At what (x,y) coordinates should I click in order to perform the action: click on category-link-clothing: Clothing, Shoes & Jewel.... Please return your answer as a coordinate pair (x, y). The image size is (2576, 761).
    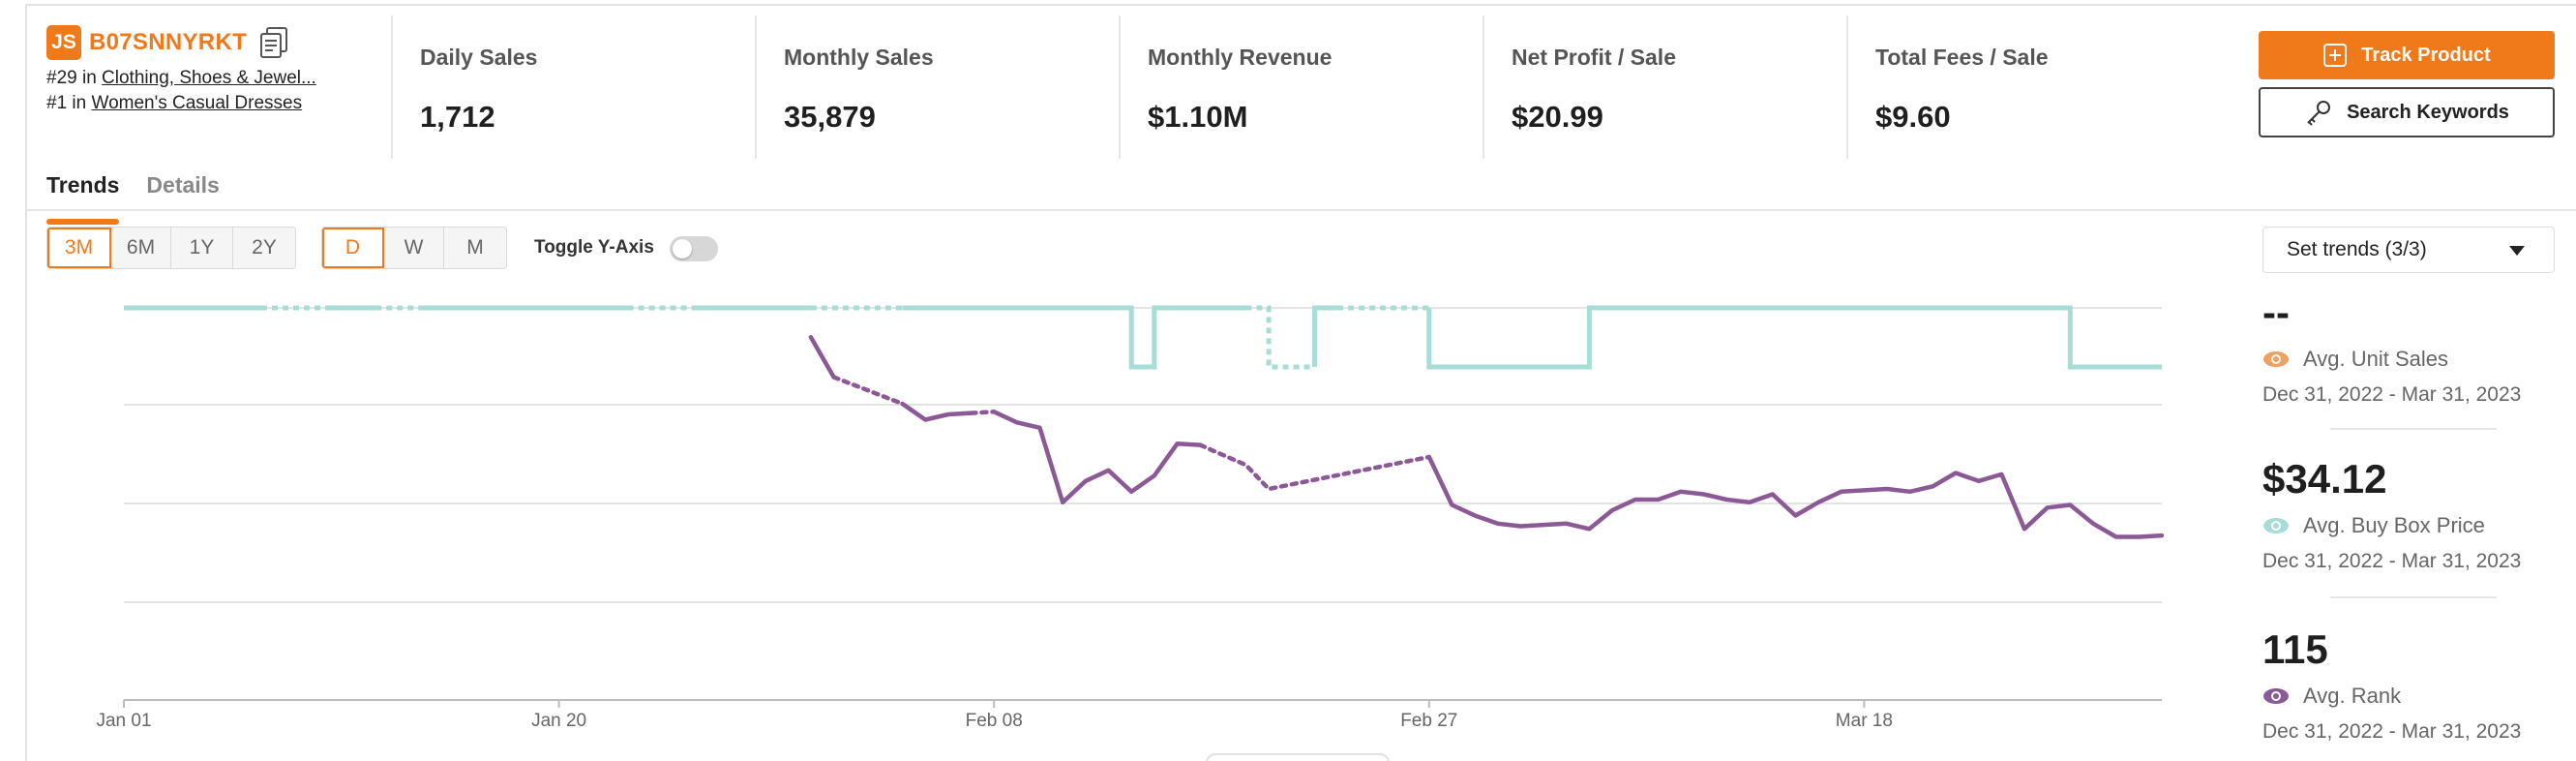
    Looking at the image, I should click on (209, 78).